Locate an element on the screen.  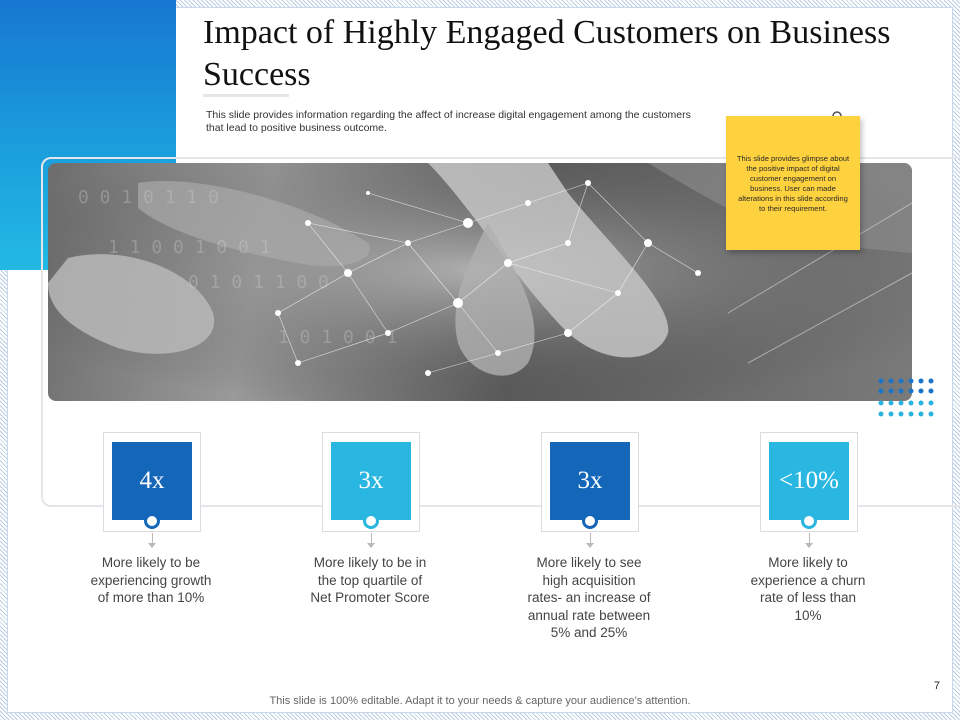
stat-value: 4x is located at coordinates (152, 481).